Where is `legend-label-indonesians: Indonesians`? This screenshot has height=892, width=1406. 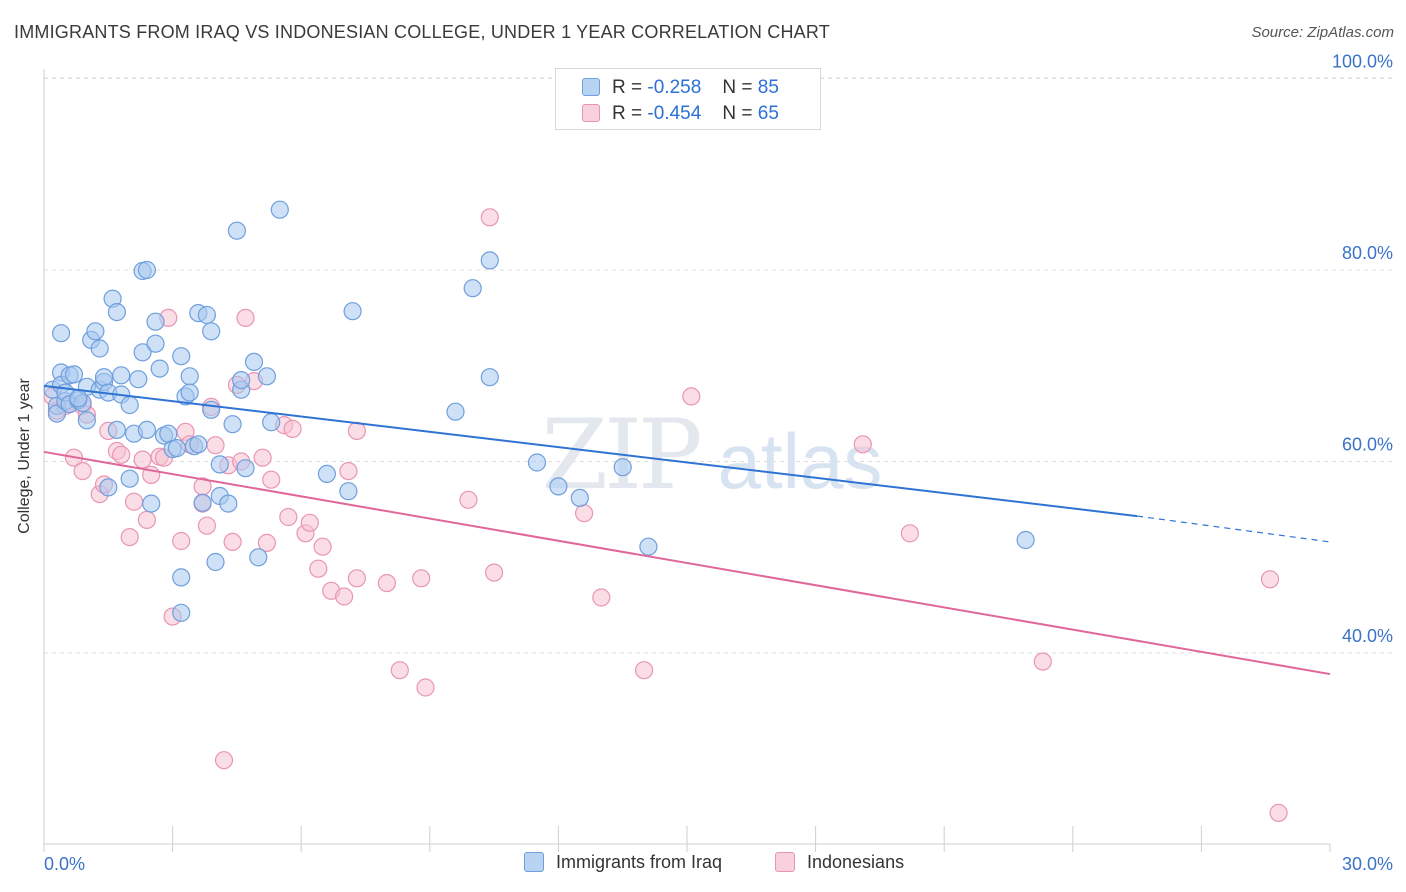
legend-label-indonesians: Indonesians is located at coordinates (856, 862).